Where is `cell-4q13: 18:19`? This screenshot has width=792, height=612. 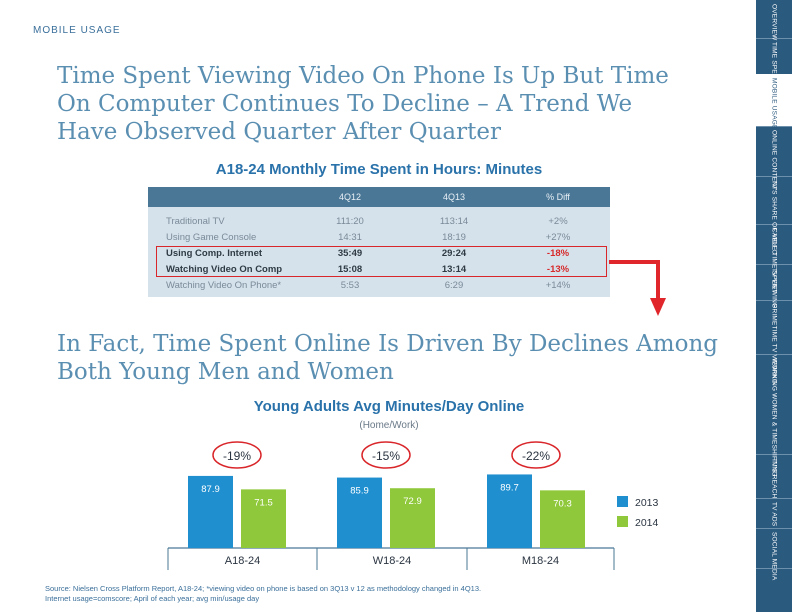 cell-4q13: 18:19 is located at coordinates (454, 237).